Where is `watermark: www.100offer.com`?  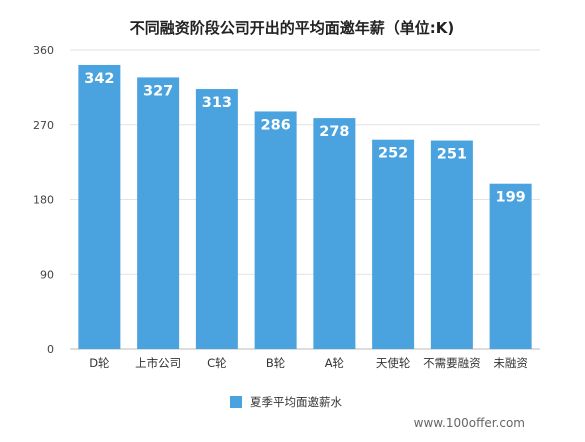
watermark: www.100offer.com is located at coordinates (469, 423).